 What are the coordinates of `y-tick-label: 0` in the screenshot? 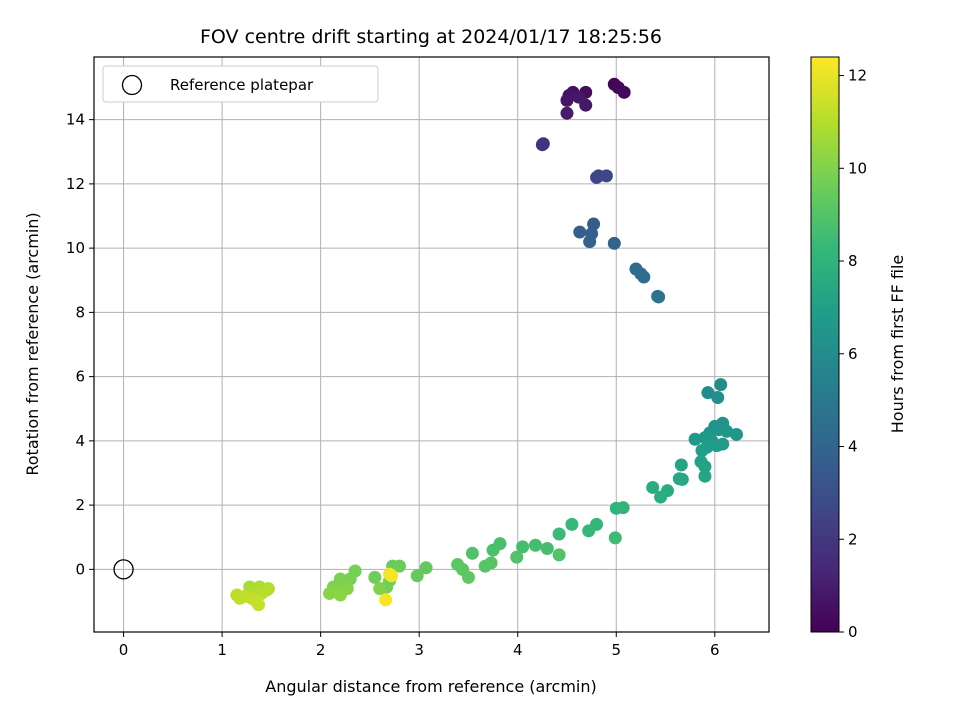 It's located at (80, 569).